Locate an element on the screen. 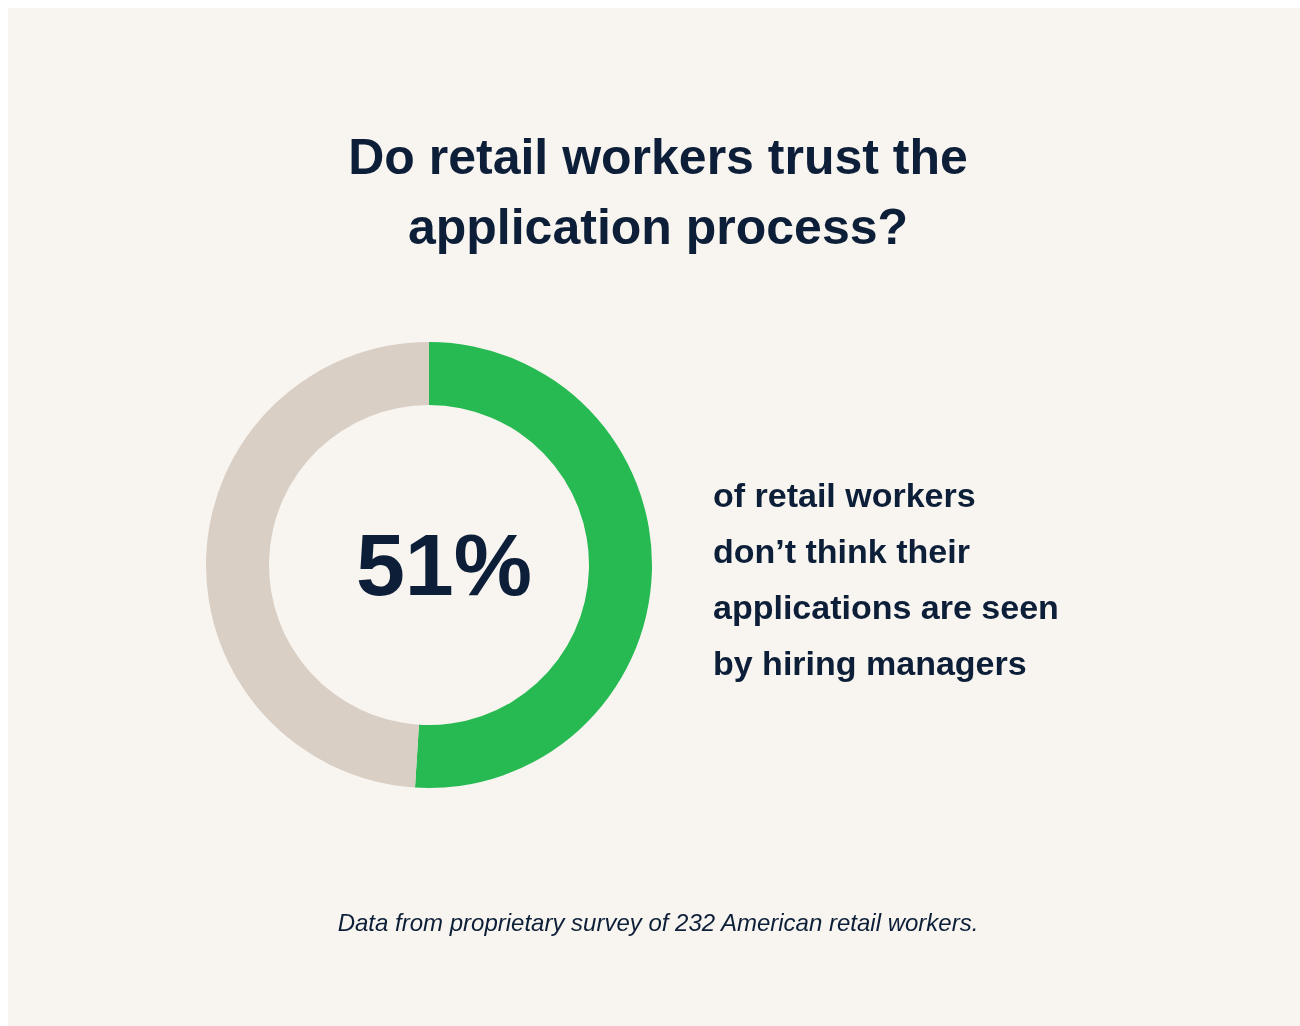 The image size is (1300, 1026). data-label: 51% is located at coordinates (444, 564).